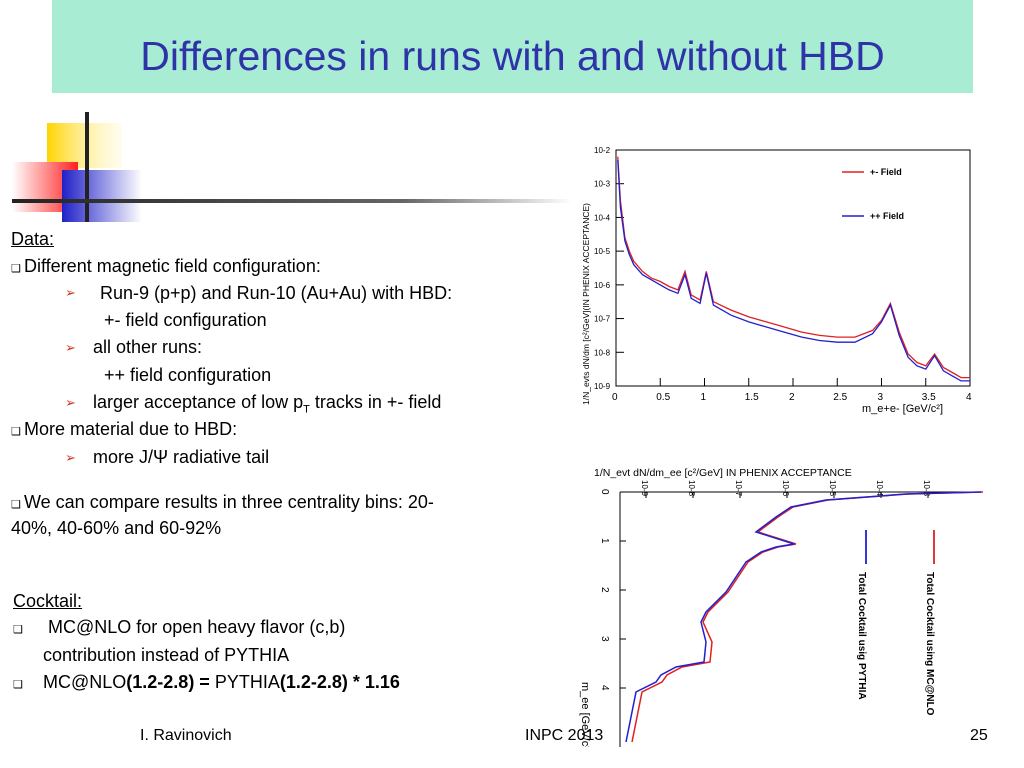 The height and width of the screenshot is (768, 1024). Describe the element at coordinates (793, 271) in the screenshot. I see `series-line-plus-plus-field` at that location.